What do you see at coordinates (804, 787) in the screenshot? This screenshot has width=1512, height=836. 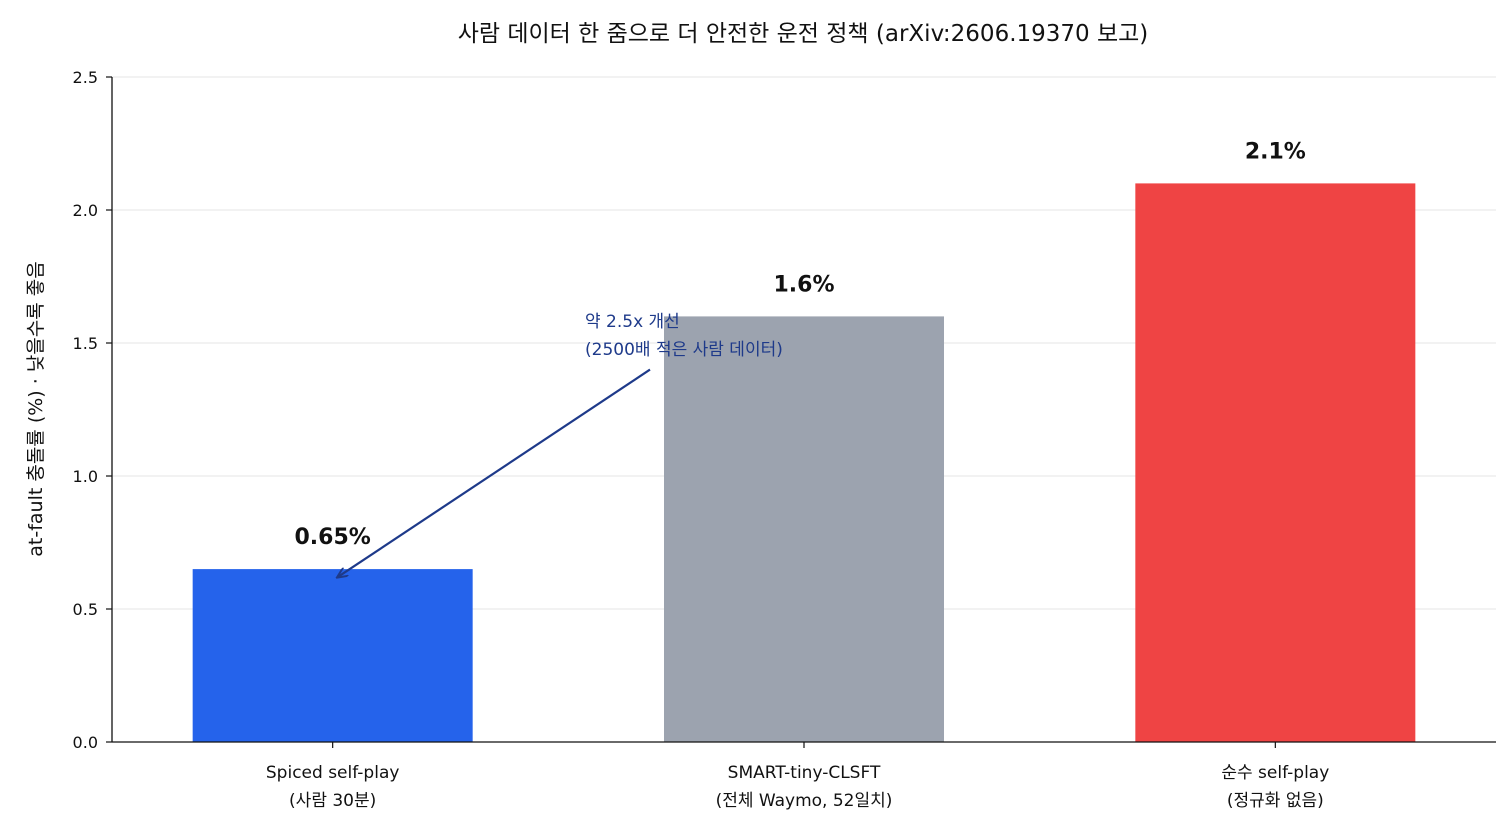 I see `x-tick-label: SMART-tiny-CLSFT (전체 Waymo, 52일치)` at bounding box center [804, 787].